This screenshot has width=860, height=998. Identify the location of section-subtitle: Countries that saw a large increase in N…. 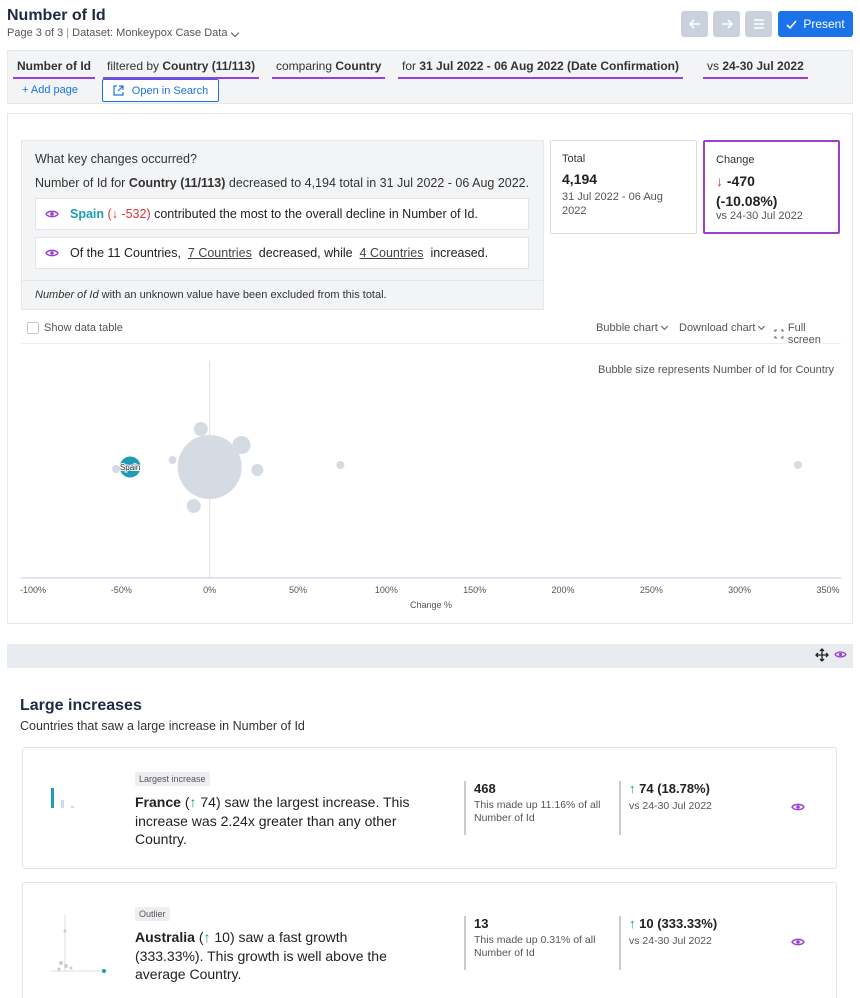
(162, 726).